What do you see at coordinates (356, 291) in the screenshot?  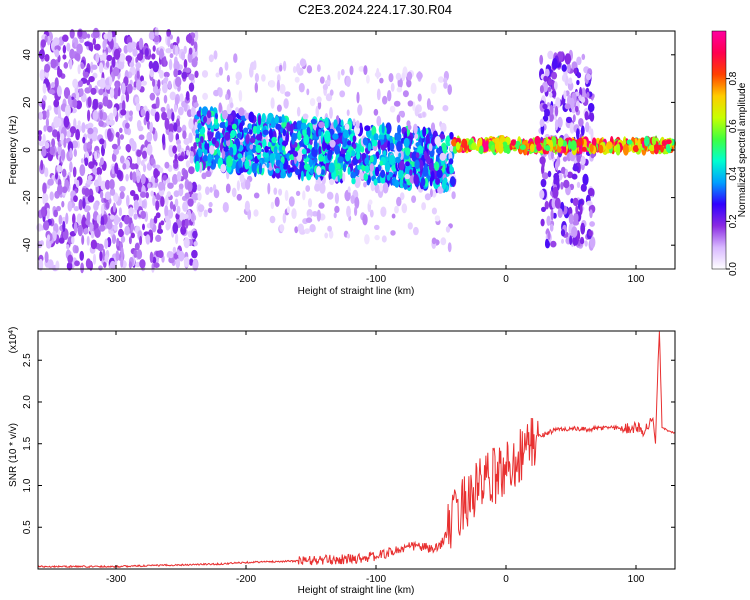 I see `spectrogram-x-label: Height of straight line (km)` at bounding box center [356, 291].